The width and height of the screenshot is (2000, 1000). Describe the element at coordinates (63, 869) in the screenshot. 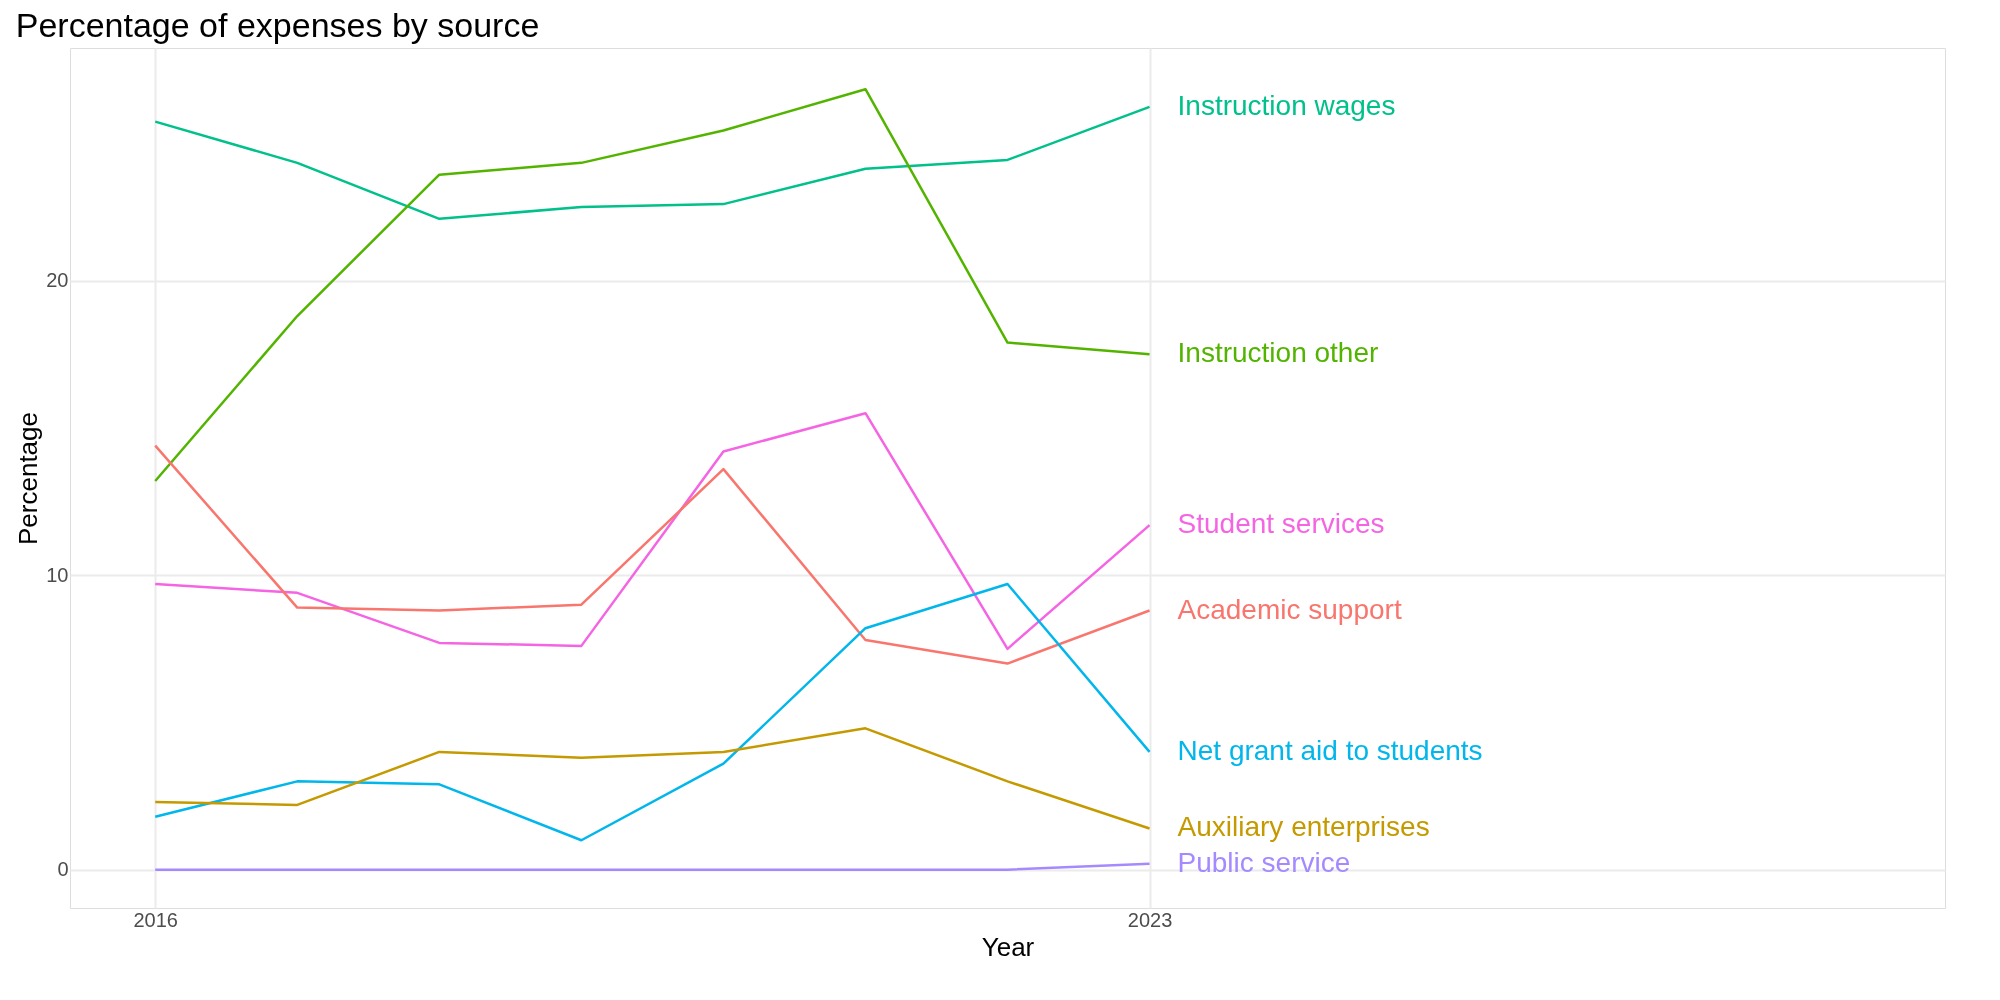

I see `y-tick-label: 0` at that location.